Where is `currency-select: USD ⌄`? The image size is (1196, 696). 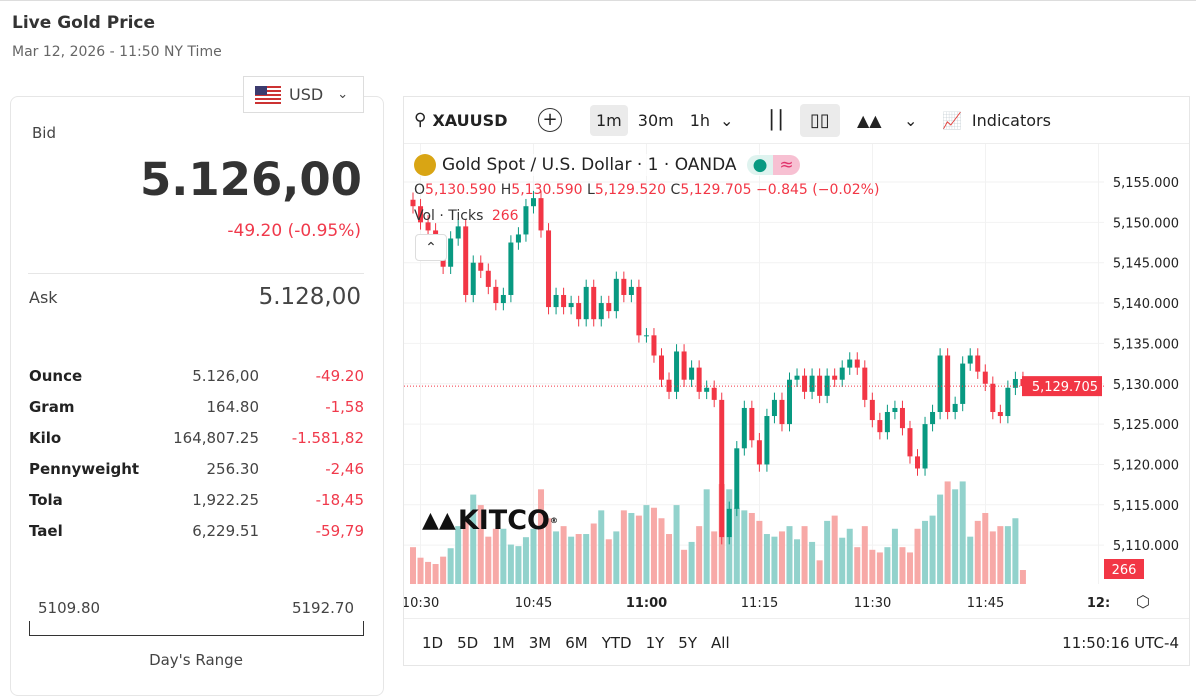 currency-select: USD ⌄ is located at coordinates (303, 94).